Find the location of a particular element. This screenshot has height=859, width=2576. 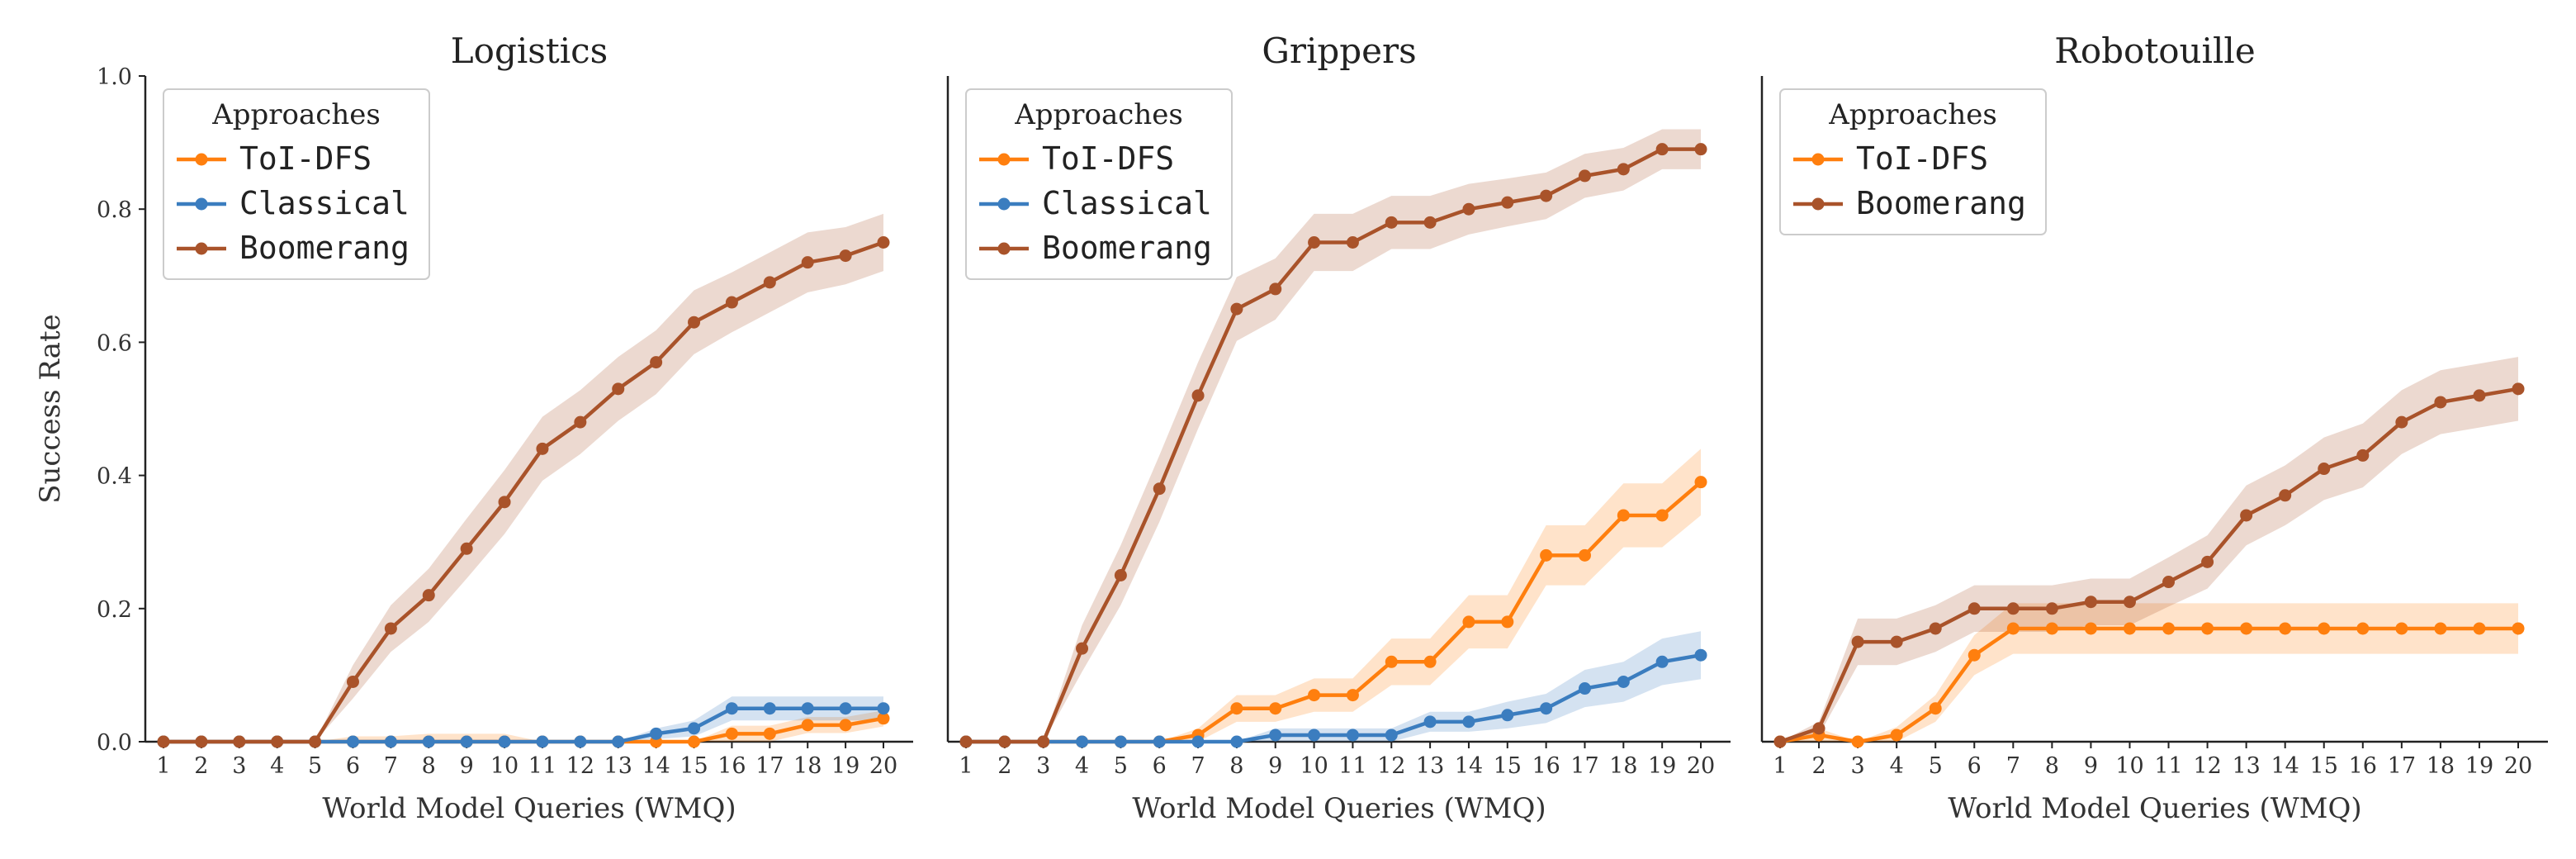

band-classical is located at coordinates (523, 719).